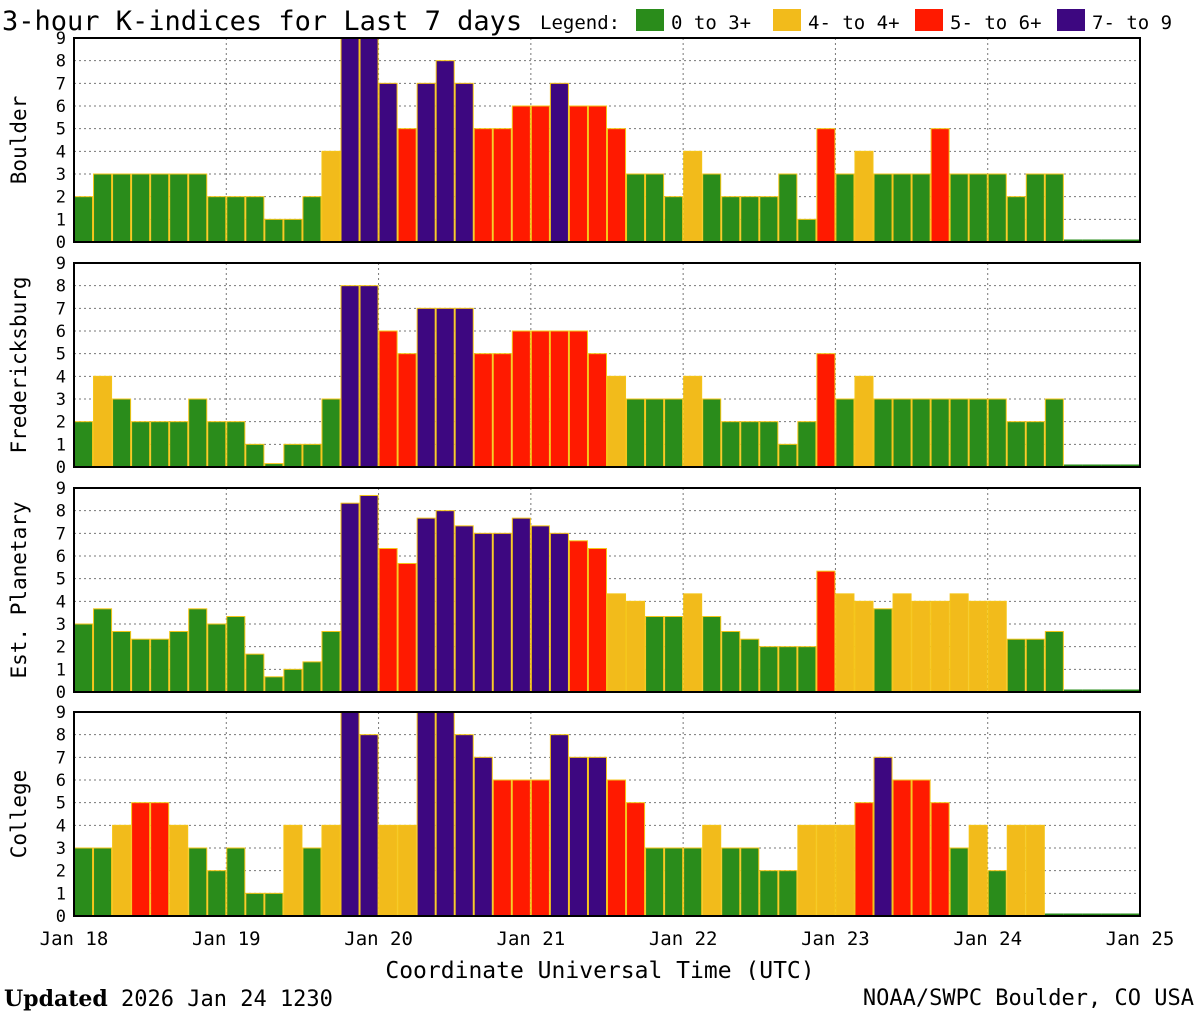 This screenshot has height=1020, width=1200. Describe the element at coordinates (61, 917) in the screenshot. I see `y-tick-label: 0` at that location.